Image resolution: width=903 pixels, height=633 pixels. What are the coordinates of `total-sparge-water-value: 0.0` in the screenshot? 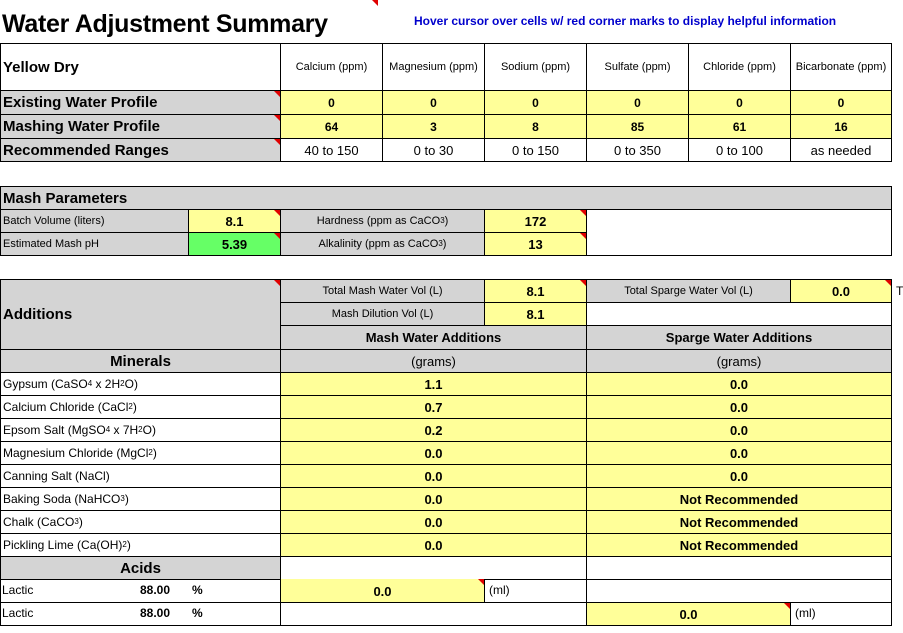 It's located at (841, 291).